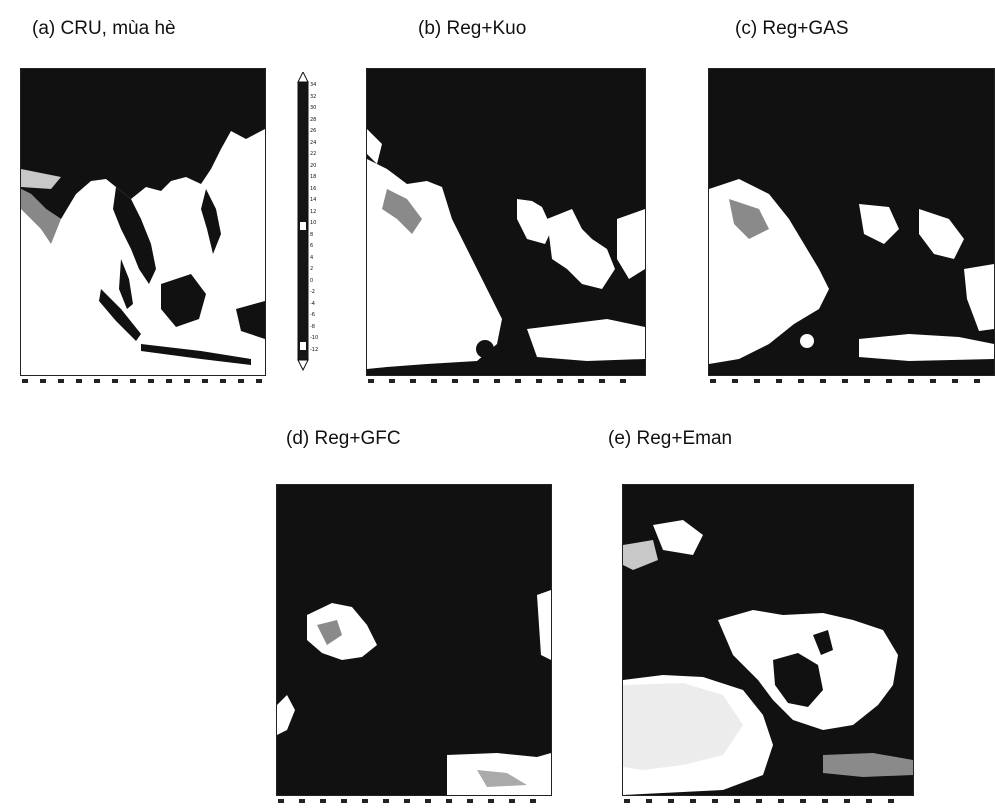  Describe the element at coordinates (313, 96) in the screenshot. I see `colorbar-tick-label: 32` at that location.